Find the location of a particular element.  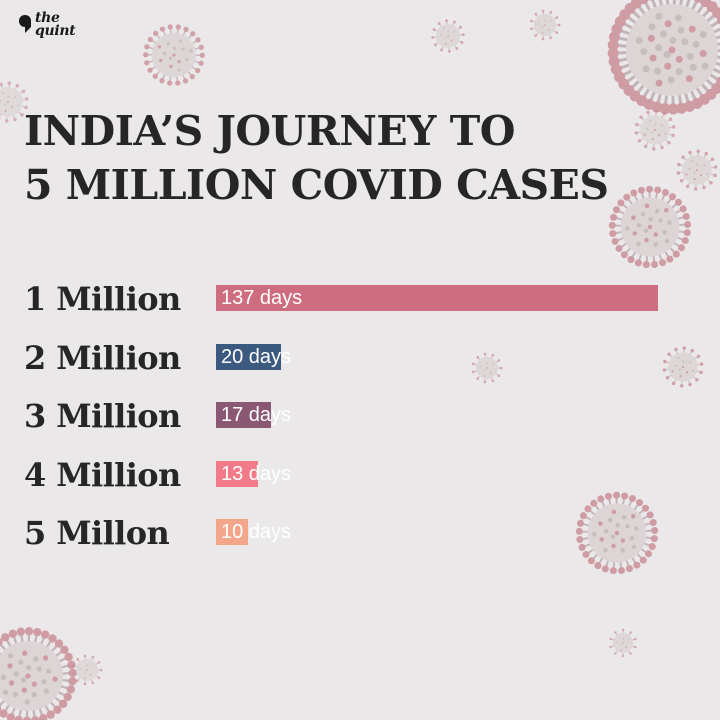

bar-value-label: 13 days is located at coordinates (256, 473).